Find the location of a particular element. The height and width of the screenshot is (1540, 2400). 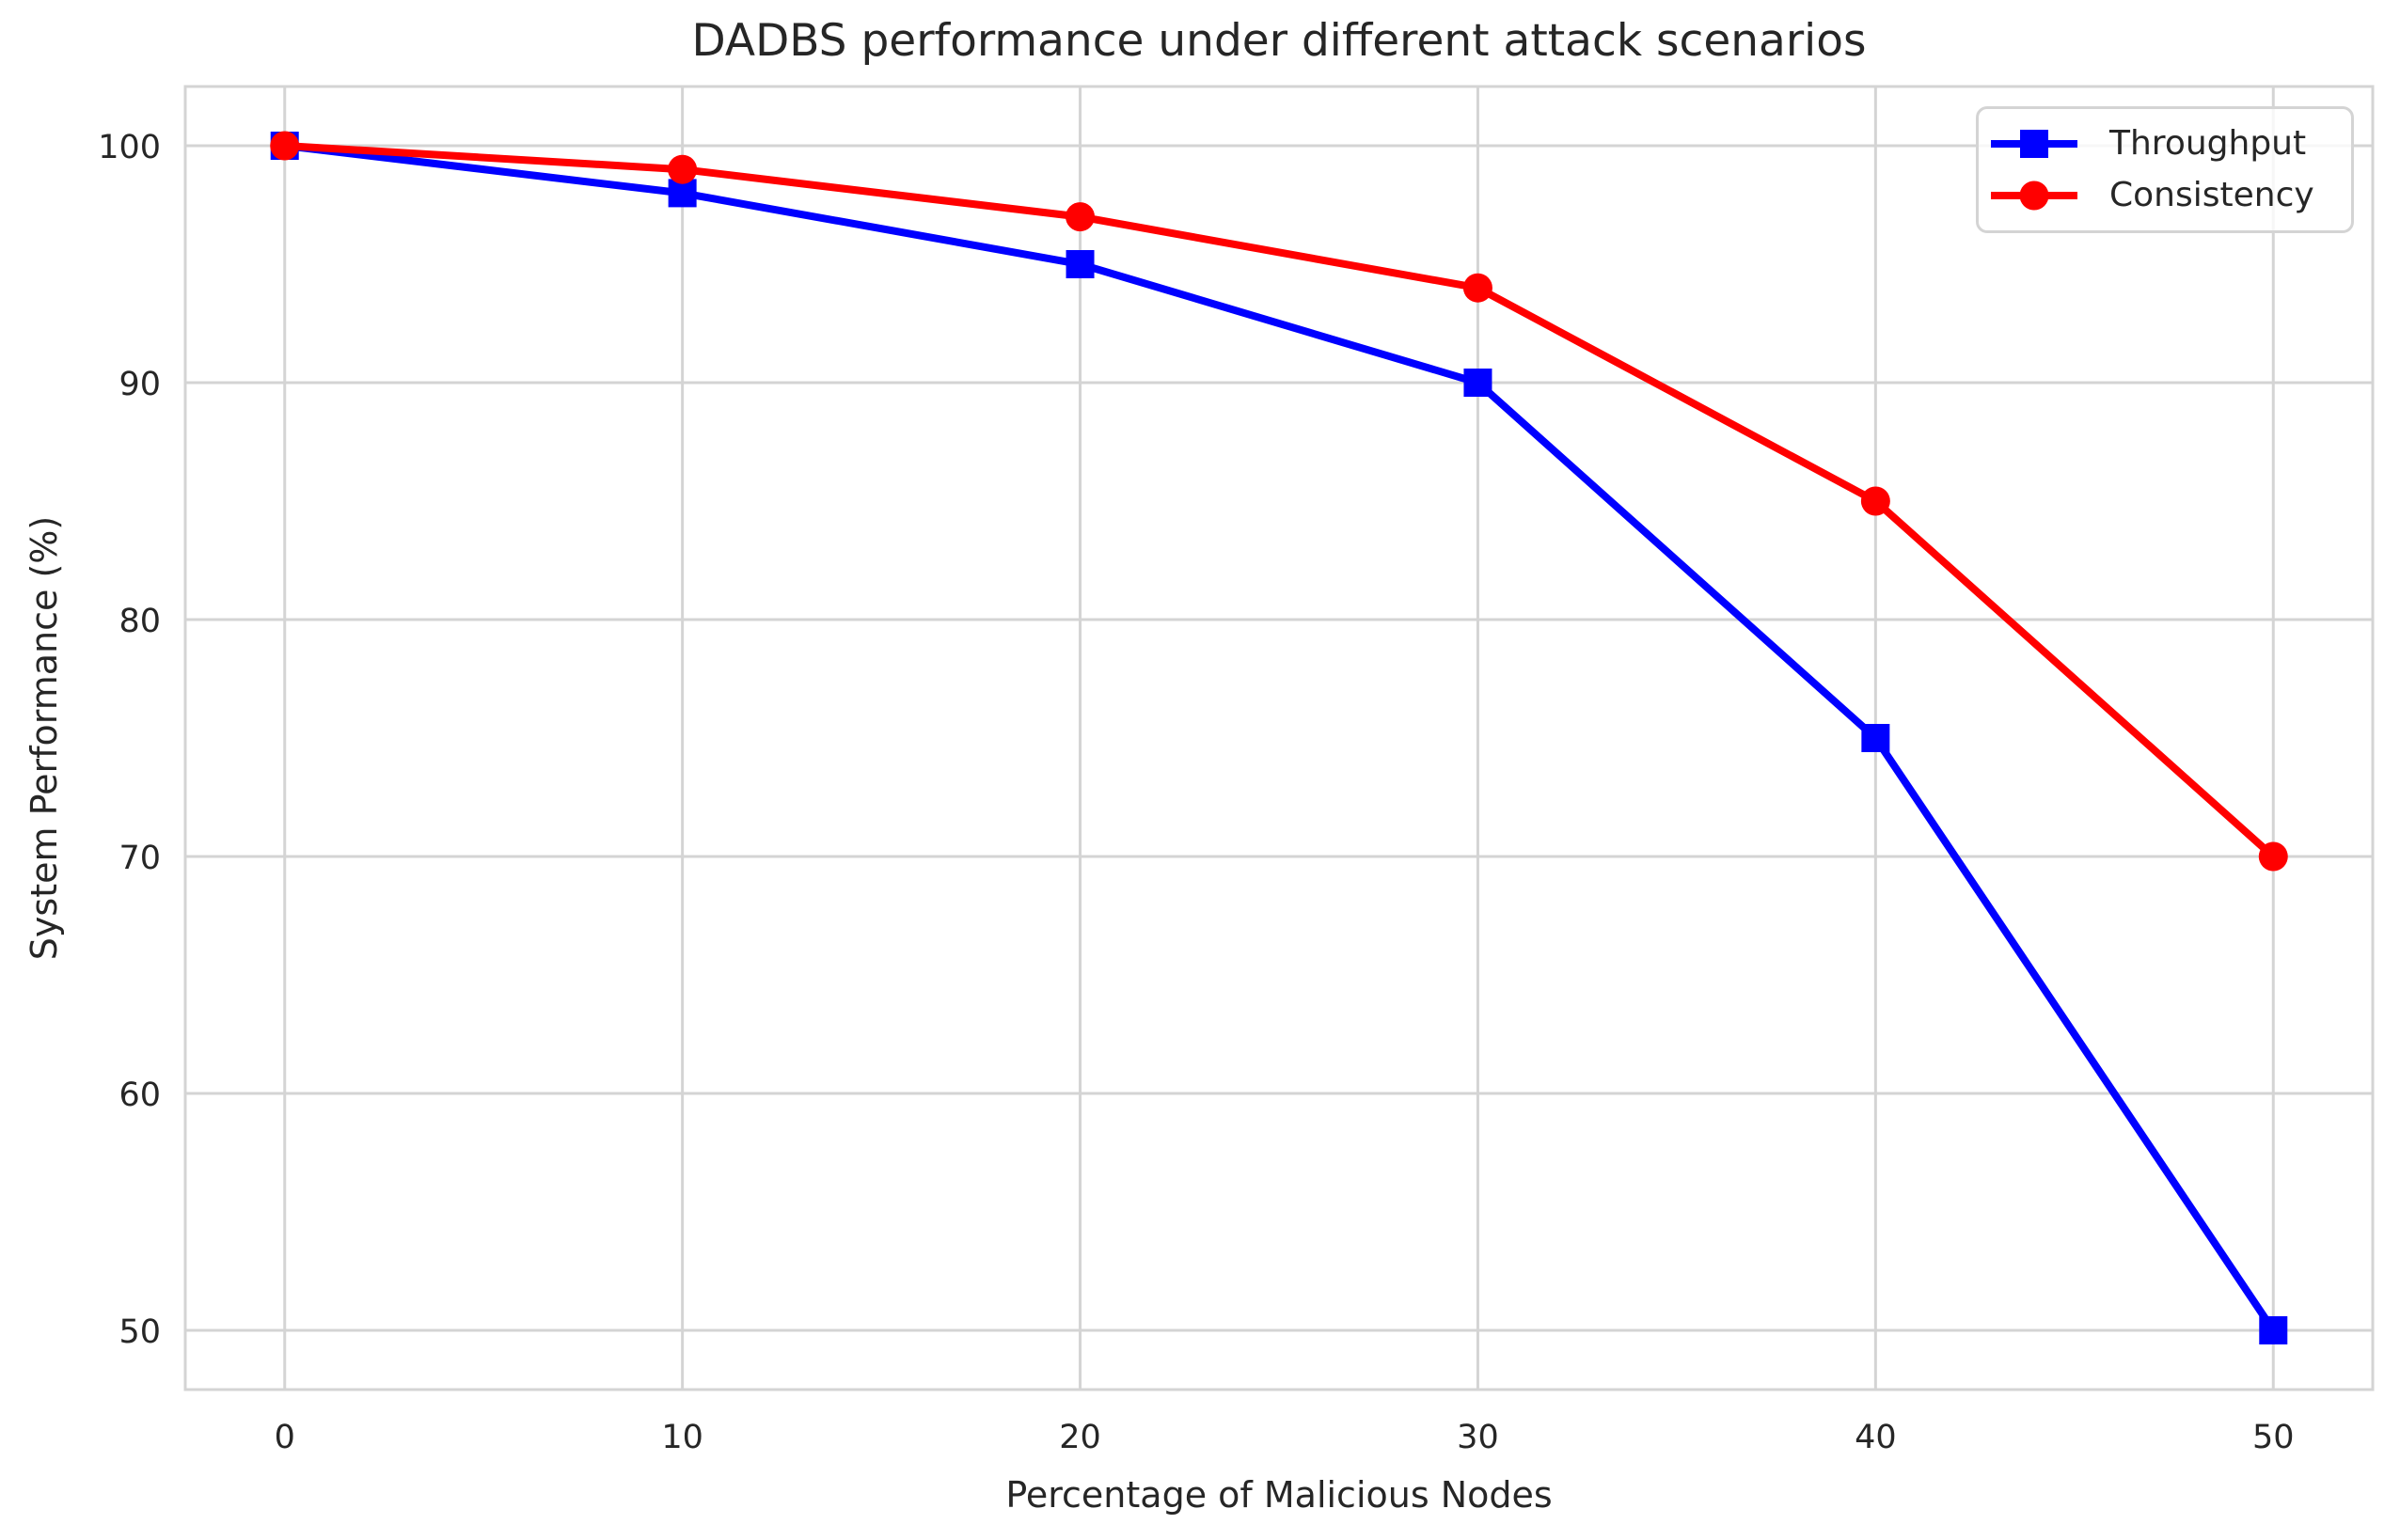

x-tick-label: 0 is located at coordinates (285, 1437).